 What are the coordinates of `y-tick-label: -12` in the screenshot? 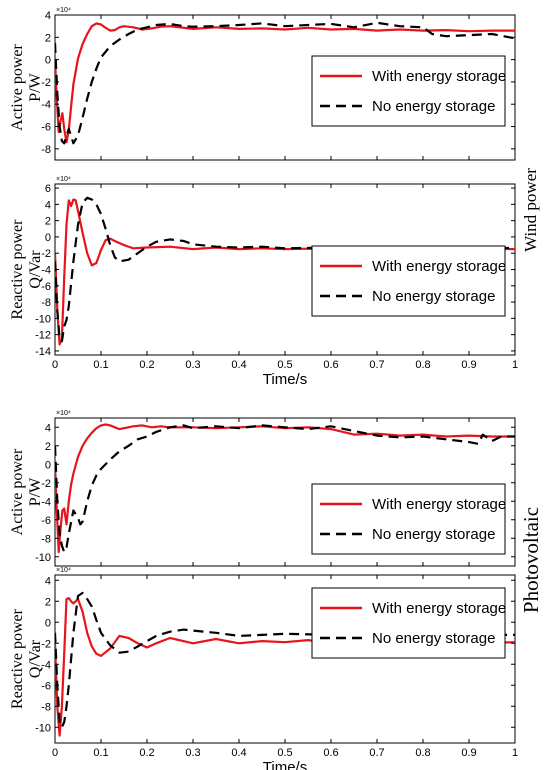 It's located at (43, 336).